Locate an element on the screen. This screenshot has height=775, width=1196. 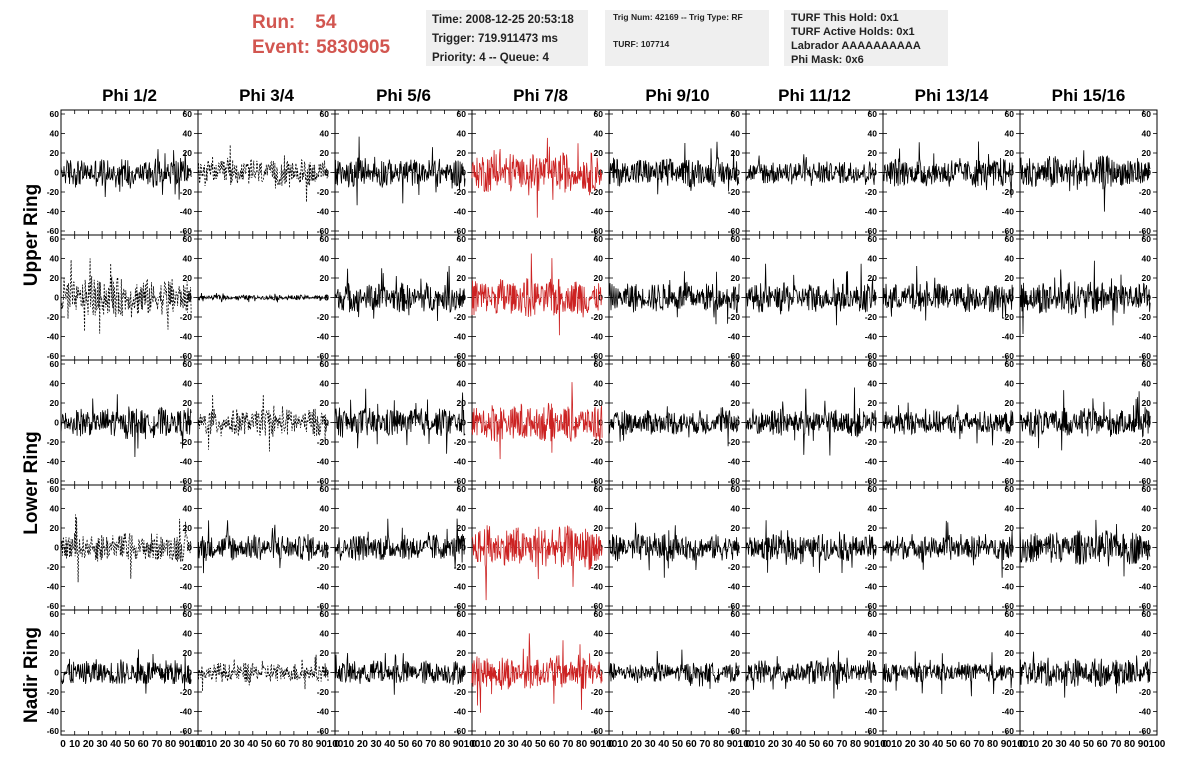
column-header-phi-13-14: Phi 13/14 is located at coordinates (951, 95).